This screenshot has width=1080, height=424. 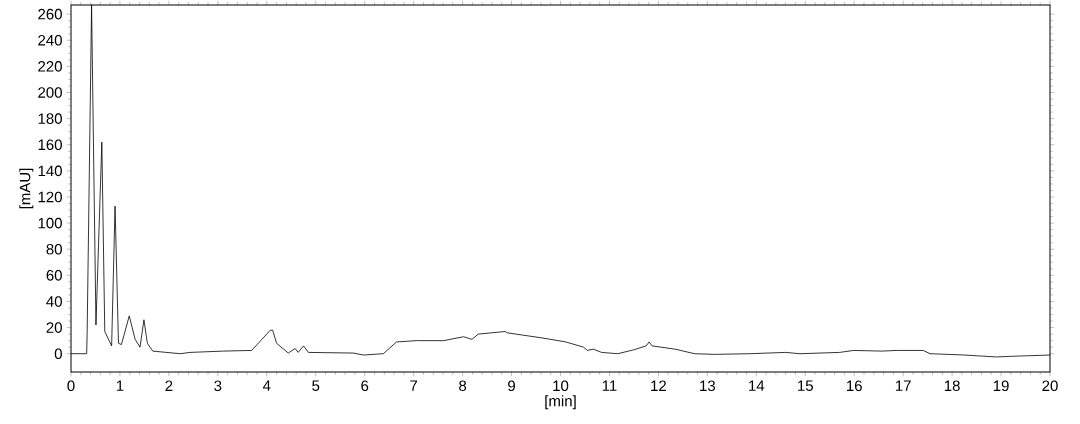 What do you see at coordinates (54, 275) in the screenshot?
I see `y-tick-label: 60` at bounding box center [54, 275].